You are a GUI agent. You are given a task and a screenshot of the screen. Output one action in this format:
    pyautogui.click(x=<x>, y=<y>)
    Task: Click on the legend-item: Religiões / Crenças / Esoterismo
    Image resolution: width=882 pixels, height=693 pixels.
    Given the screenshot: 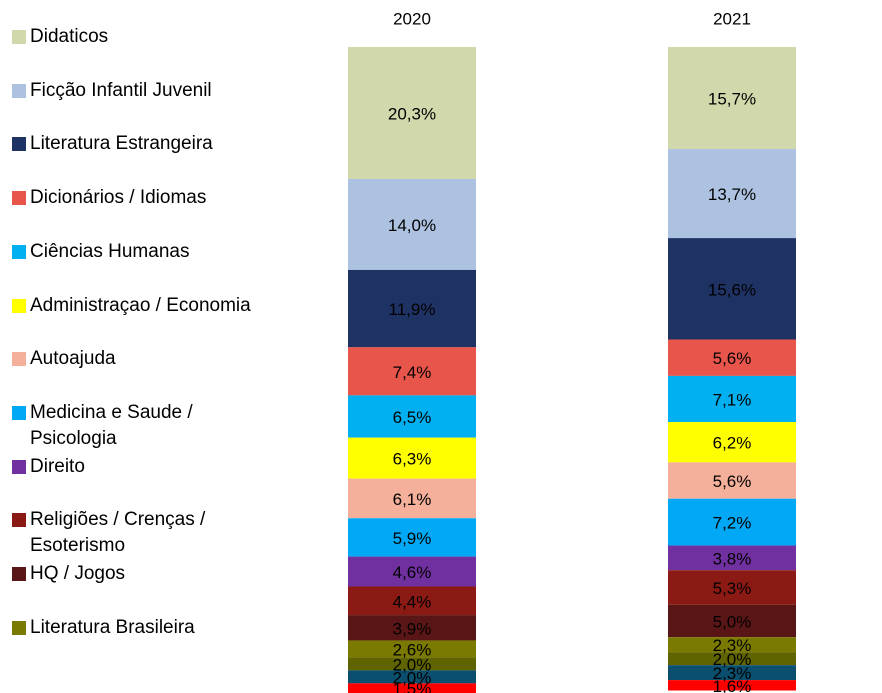 What is the action you would take?
    pyautogui.click(x=137, y=533)
    